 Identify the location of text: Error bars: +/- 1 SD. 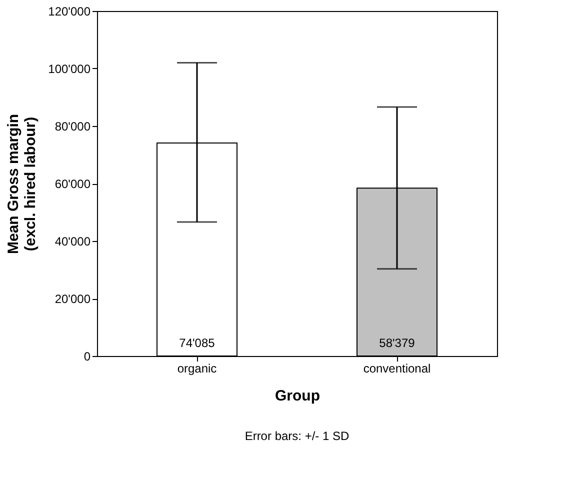
(297, 436).